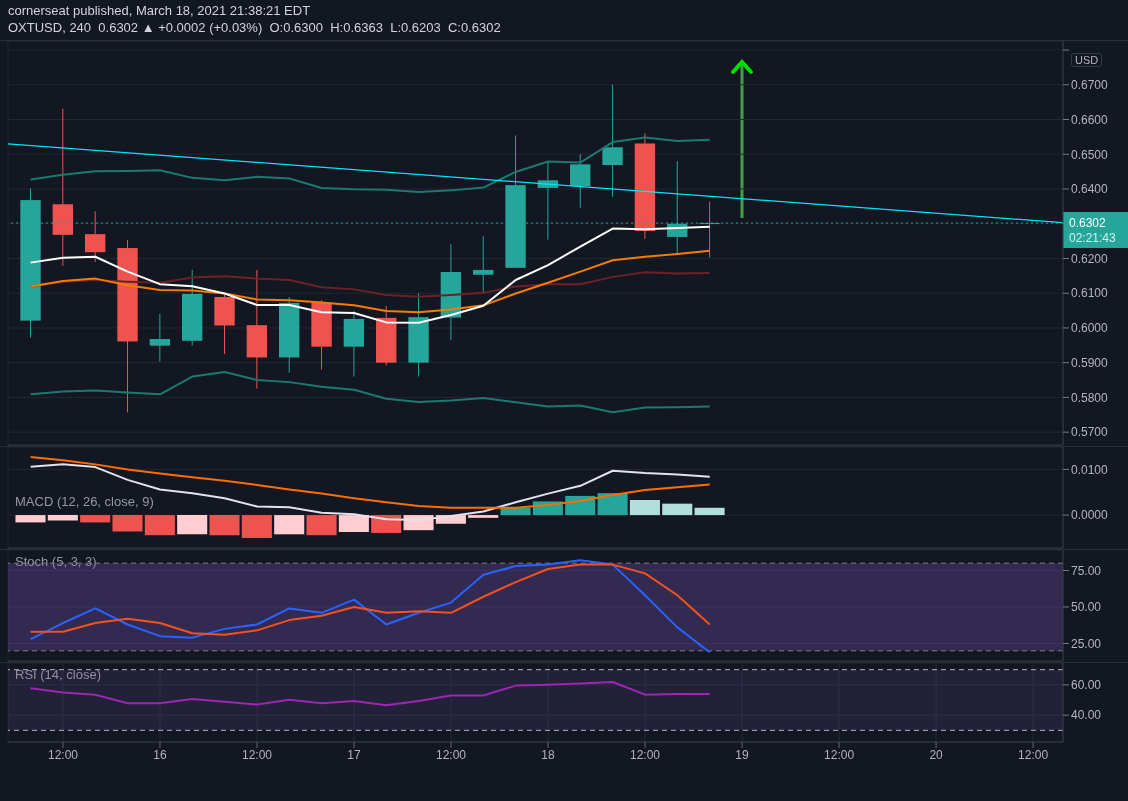 The height and width of the screenshot is (801, 1128). I want to click on y-tick-label: 40.00, so click(1086, 715).